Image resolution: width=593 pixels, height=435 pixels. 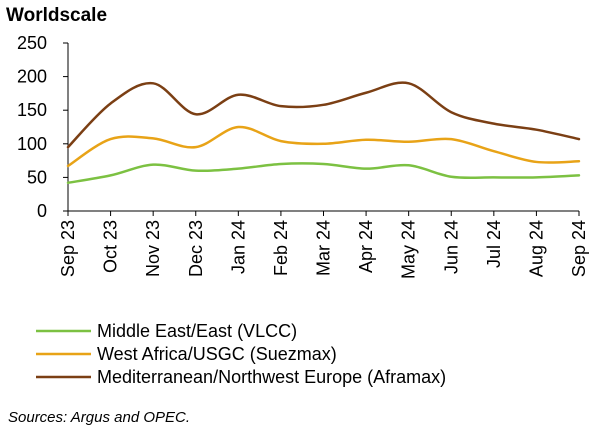 I want to click on x-tick-label: Aug 24, so click(x=536, y=248).